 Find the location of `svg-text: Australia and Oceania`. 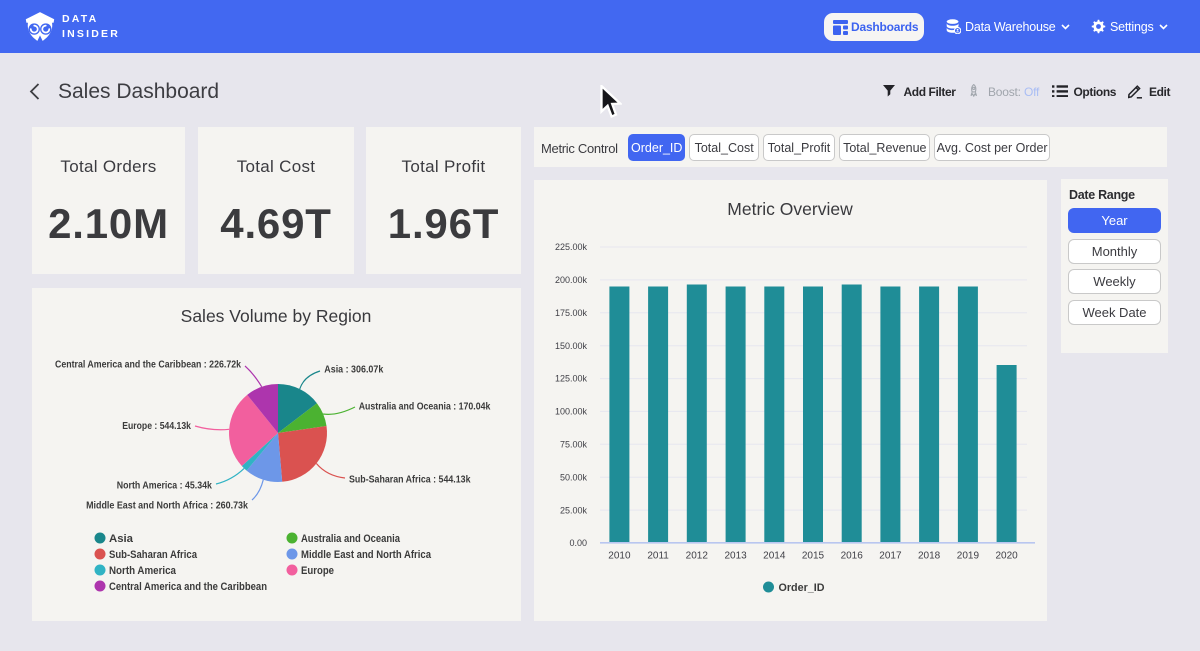

svg-text: Australia and Oceania is located at coordinates (351, 539).